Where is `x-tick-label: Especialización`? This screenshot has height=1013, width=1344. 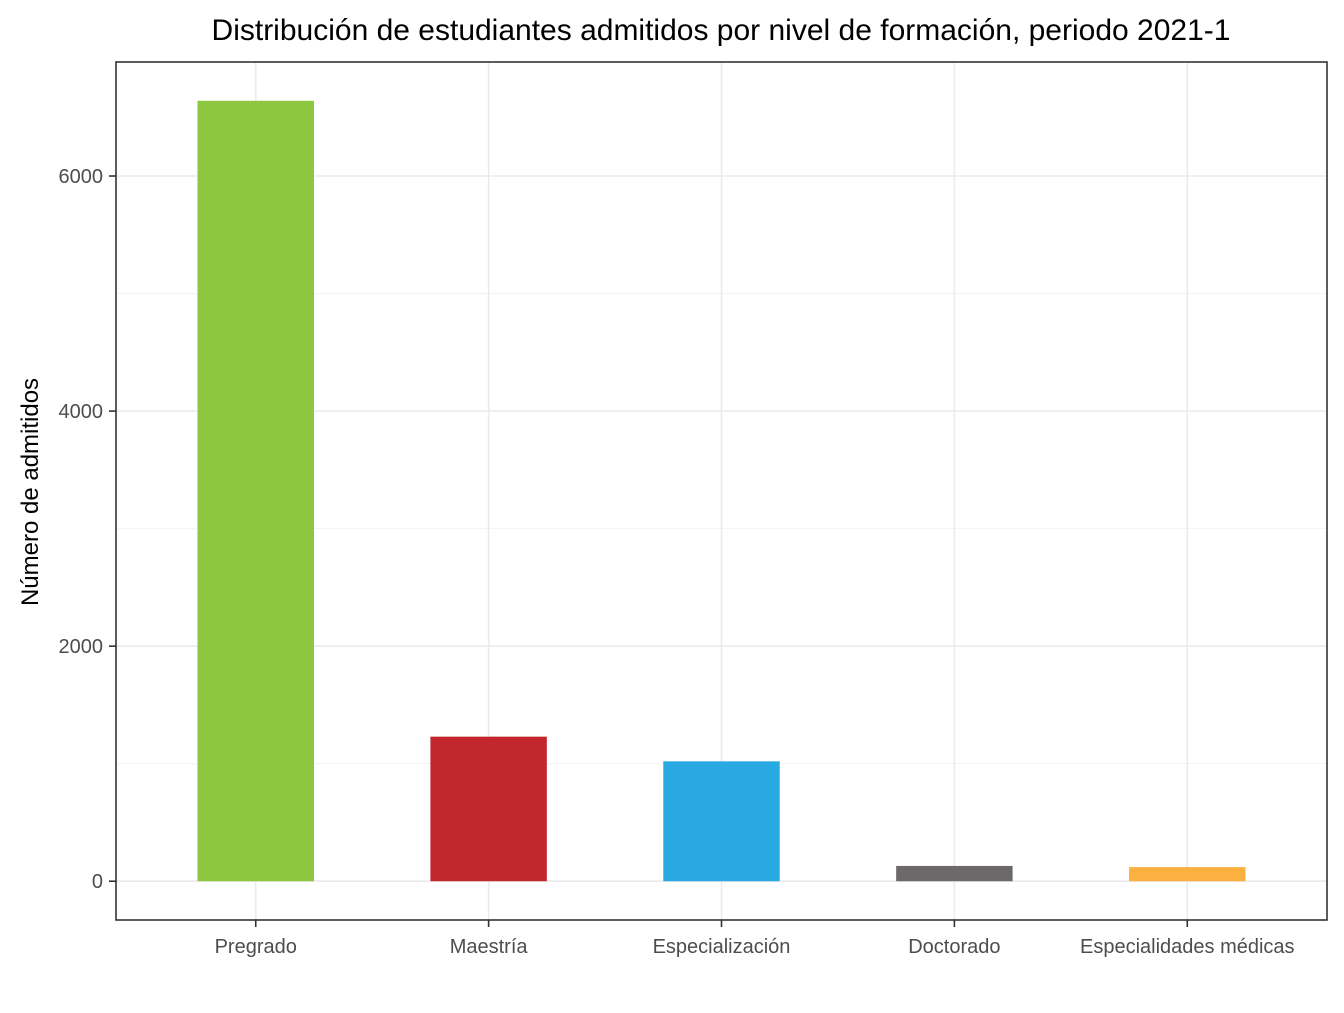
x-tick-label: Especialización is located at coordinates (722, 947).